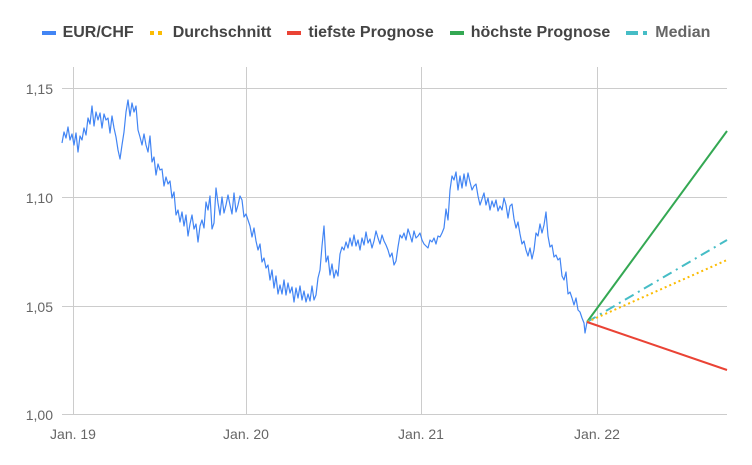 The height and width of the screenshot is (465, 752). Describe the element at coordinates (39, 307) in the screenshot. I see `y-tick-label: 1,05` at that location.